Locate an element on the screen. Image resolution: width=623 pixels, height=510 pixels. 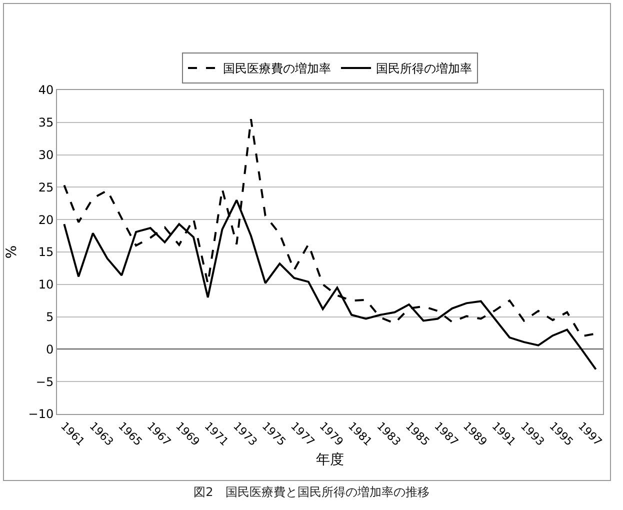
y-tick-label: 30 is located at coordinates (46, 155).